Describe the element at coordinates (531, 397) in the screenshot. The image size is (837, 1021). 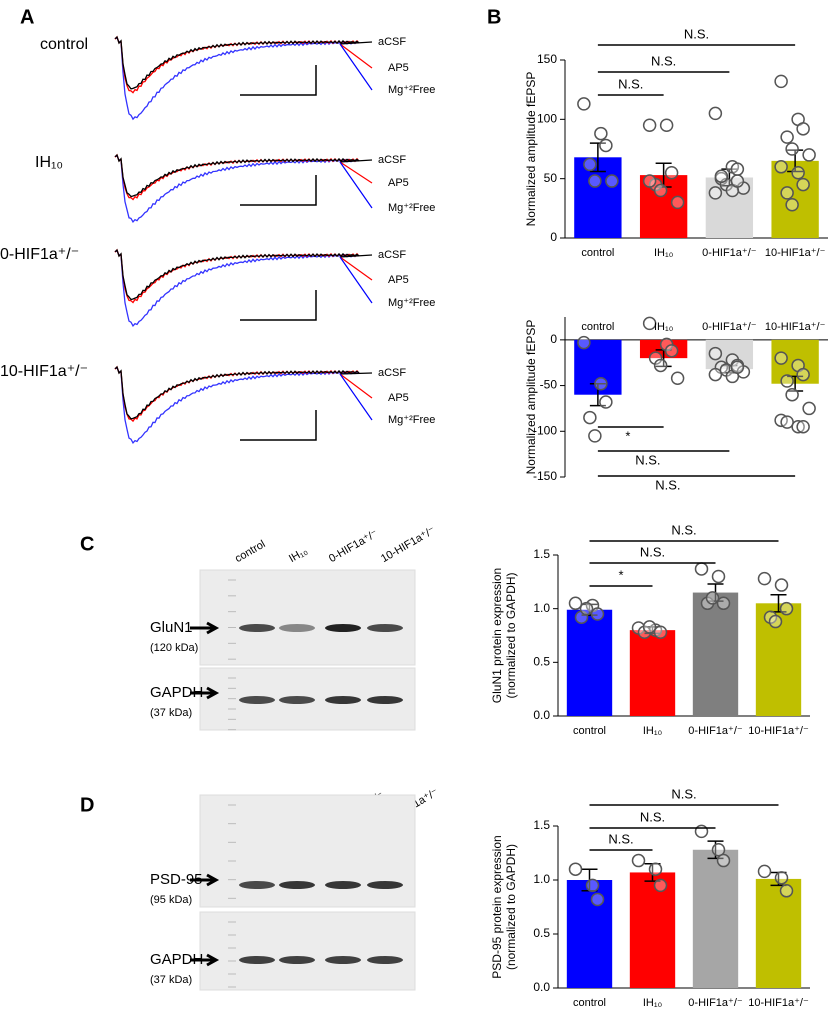
I see `y-axis-label: Normalized amplitude fEPSP` at that location.